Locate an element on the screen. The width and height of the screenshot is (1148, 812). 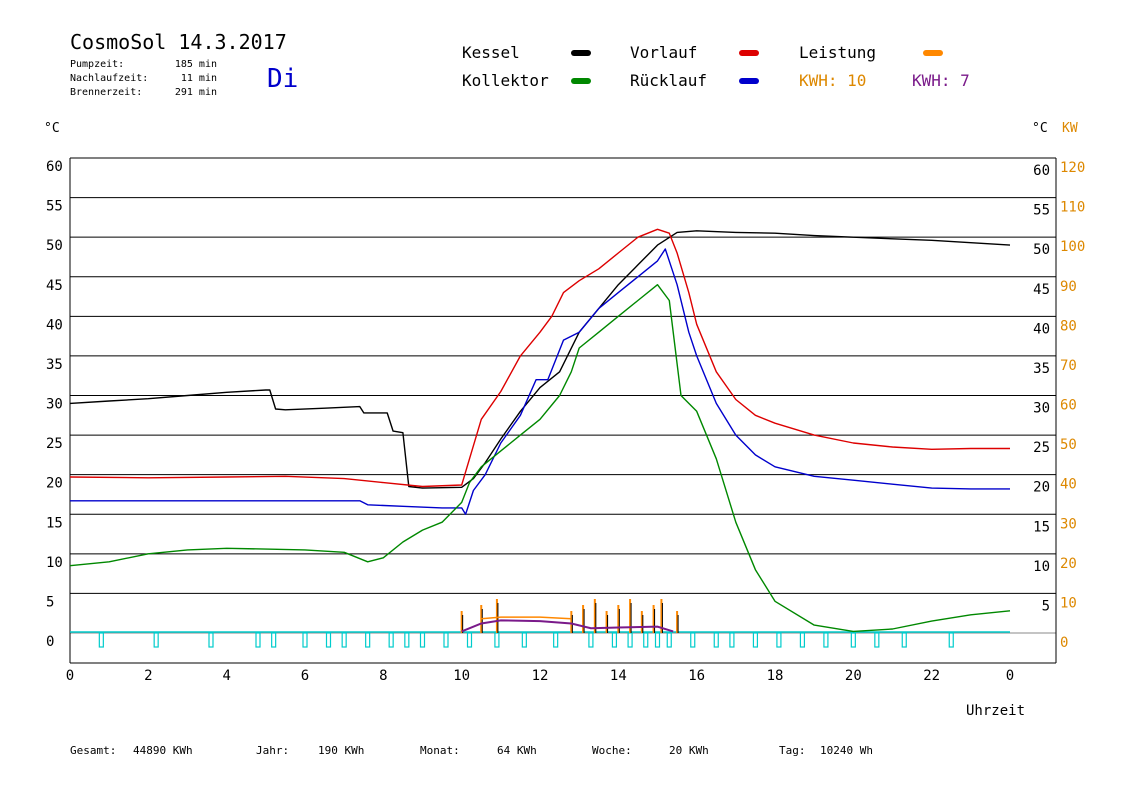
left-tick-label: 30 is located at coordinates (54, 405).